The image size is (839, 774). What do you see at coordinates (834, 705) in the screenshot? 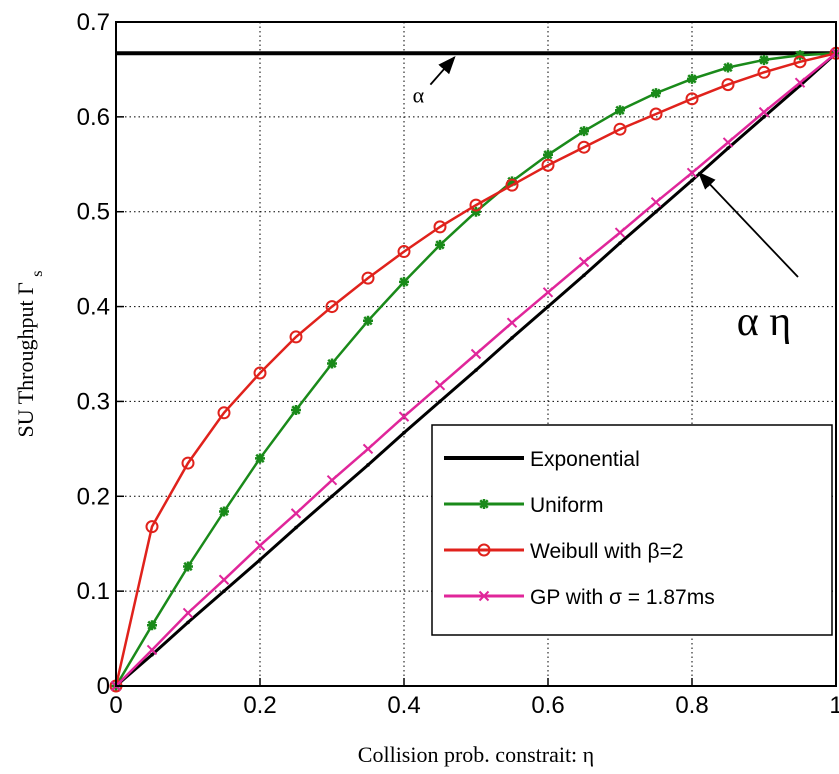
I see `x-tick-label: 1` at bounding box center [834, 705].